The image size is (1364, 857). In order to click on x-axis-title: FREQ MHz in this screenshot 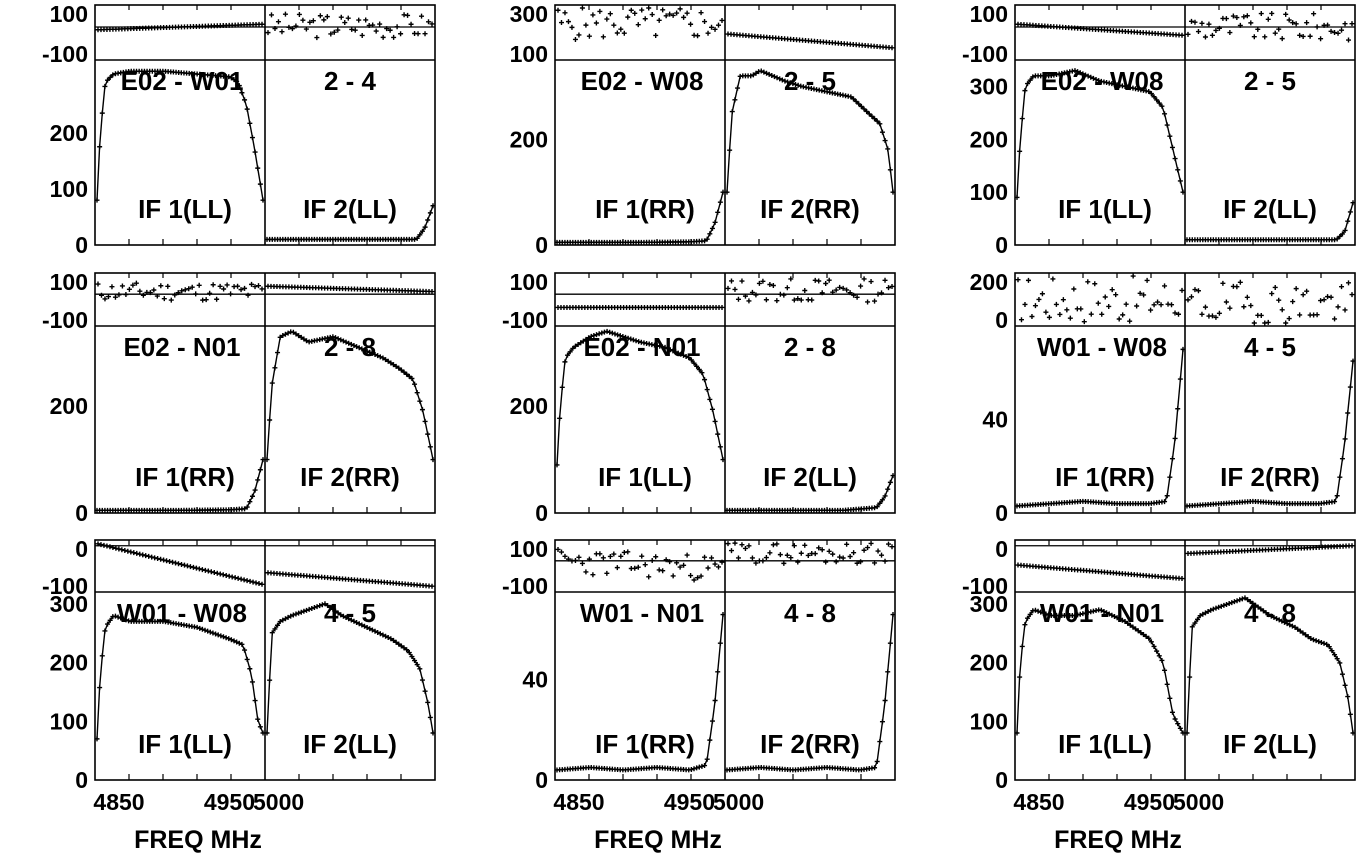, I will do `click(198, 840)`.